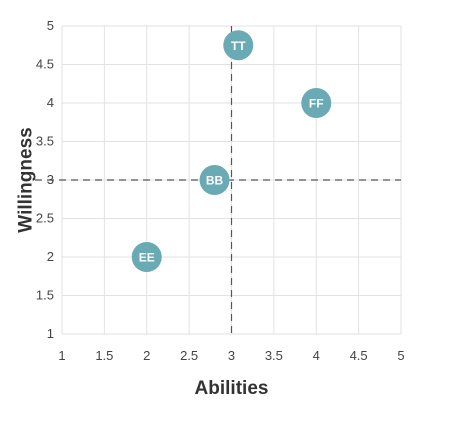 Image resolution: width=451 pixels, height=429 pixels. I want to click on x-tick-label: 3, so click(231, 355).